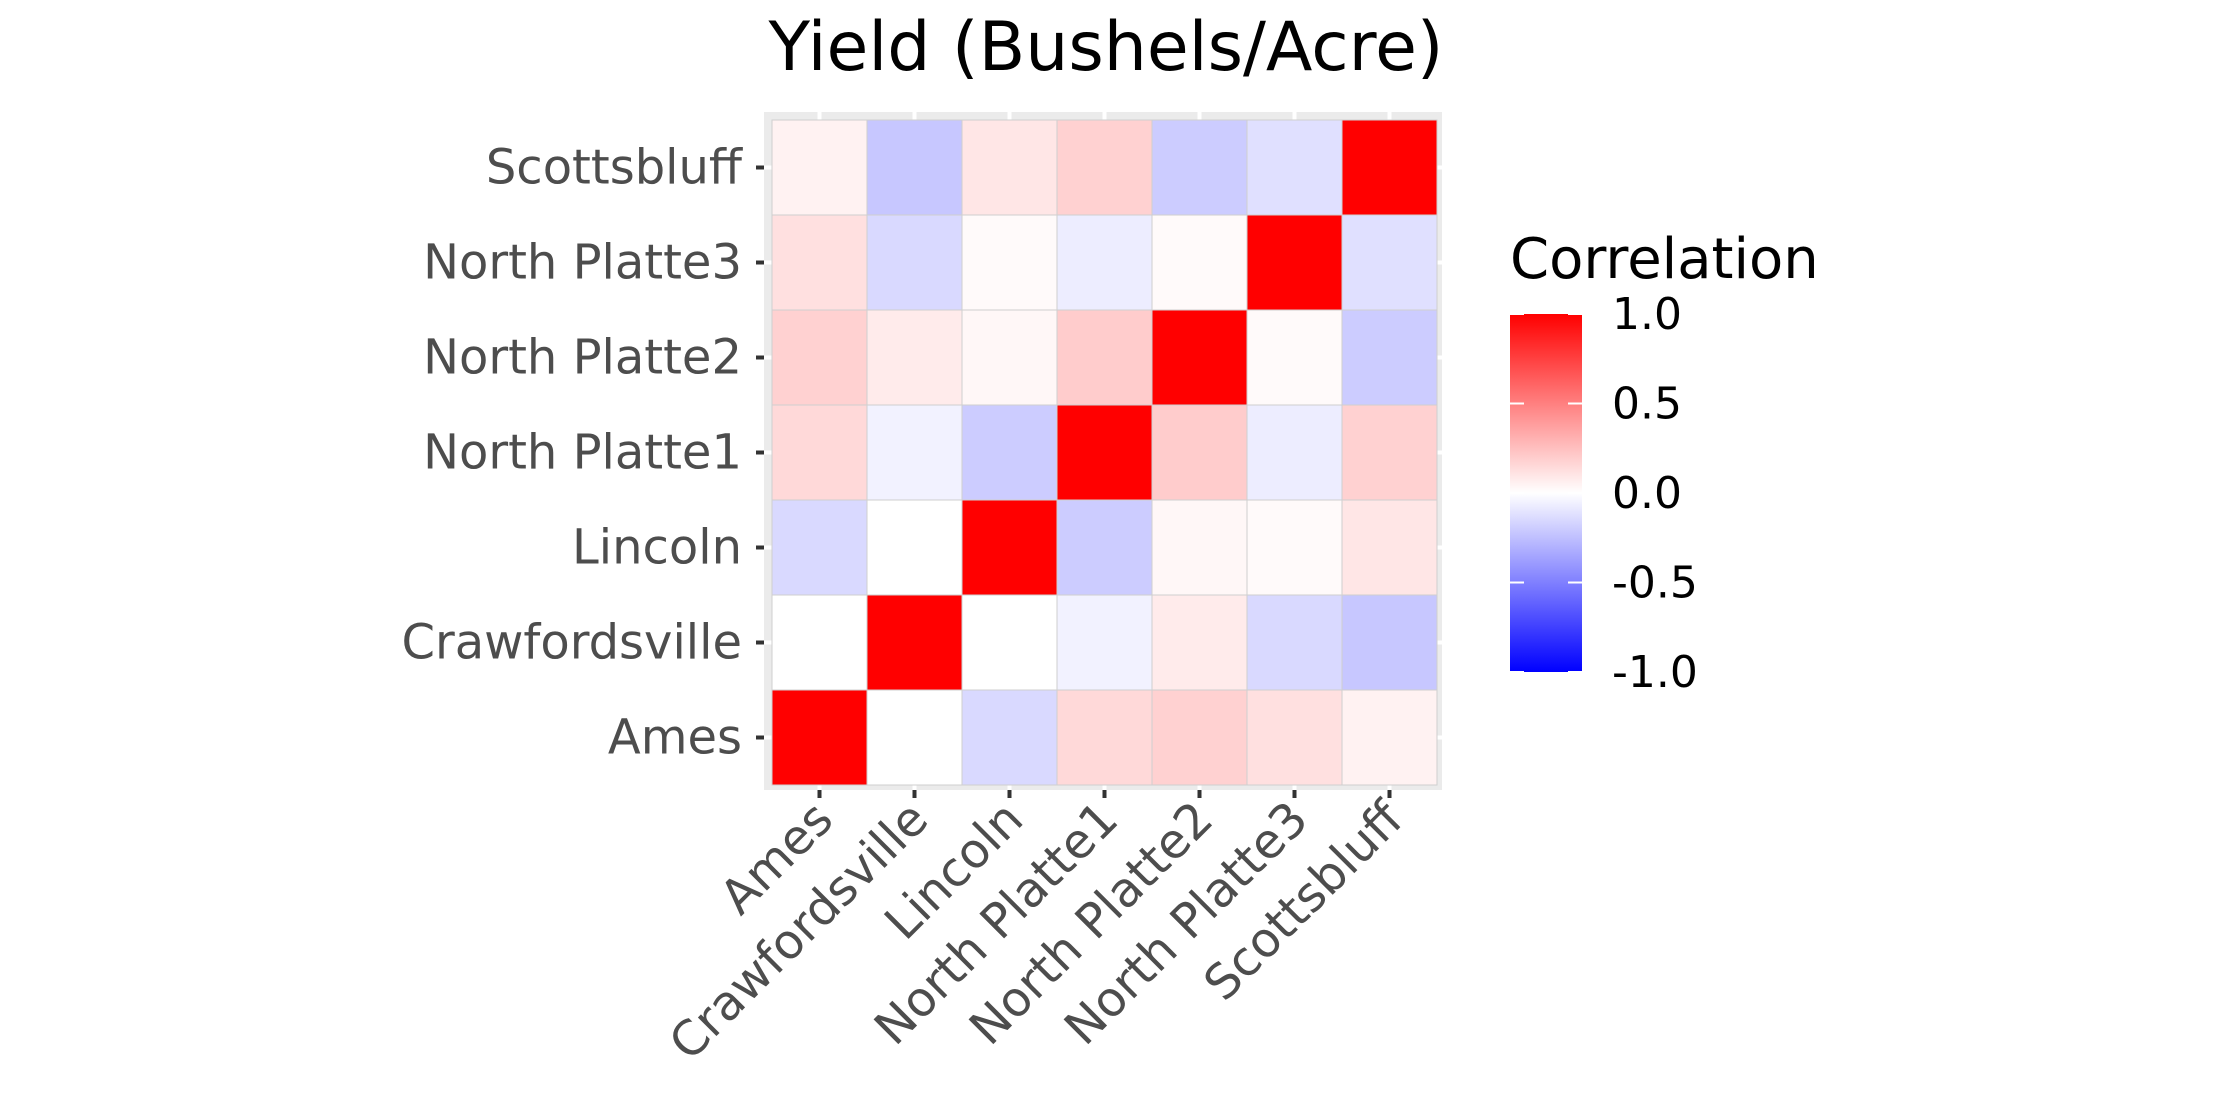 The width and height of the screenshot is (2232, 1116). I want to click on y-tick-label: Scottsbluff, so click(614, 168).